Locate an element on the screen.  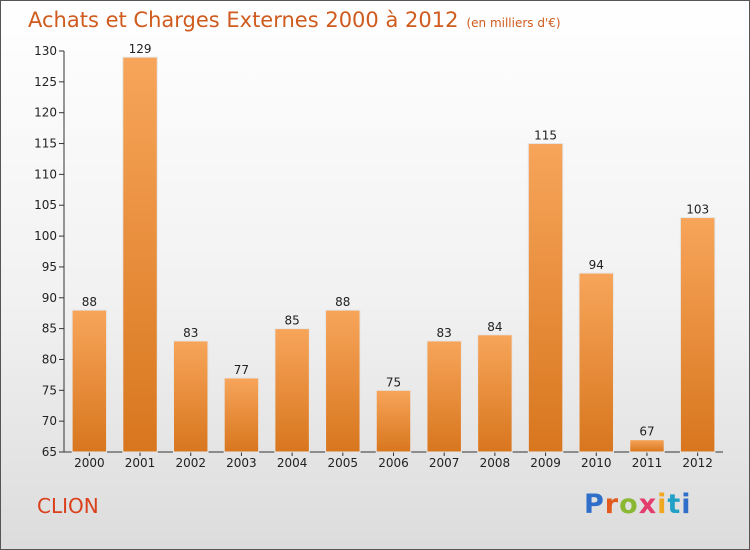
chart-subtitle: (en milliers d'€) is located at coordinates (513, 23).